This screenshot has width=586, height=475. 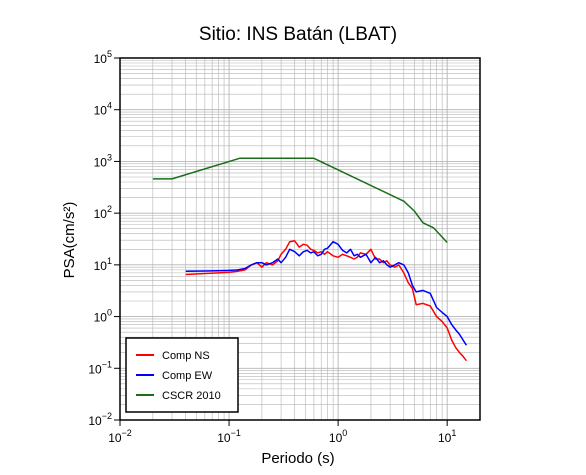 I want to click on legend-label: Comp NS, so click(x=186, y=356).